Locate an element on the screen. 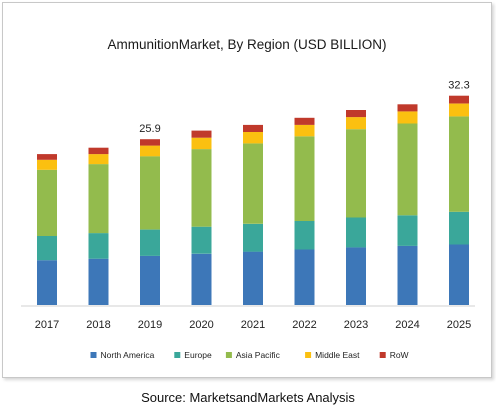 Image resolution: width=496 pixels, height=416 pixels. x-tick-label-2025: 2025 is located at coordinates (459, 325).